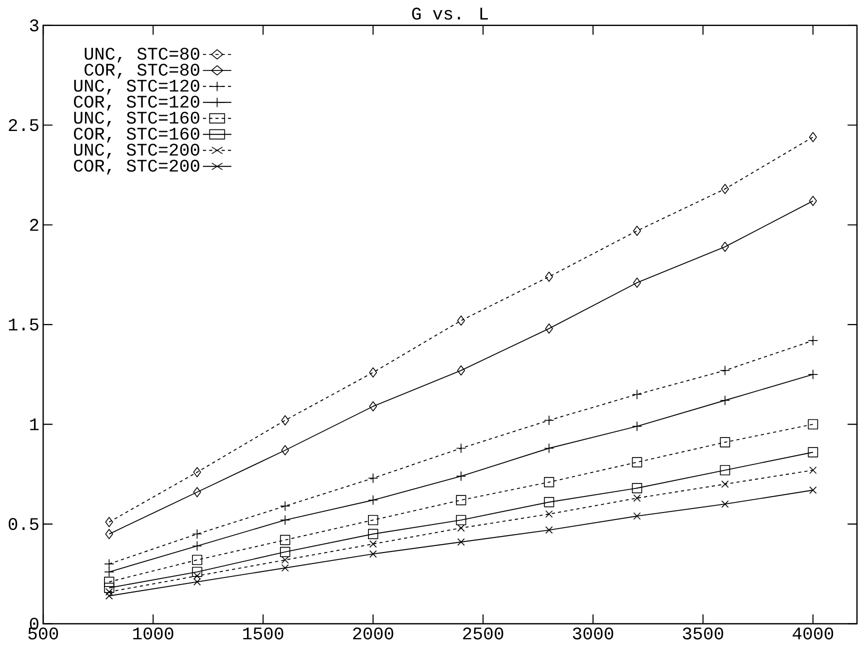 Image resolution: width=868 pixels, height=647 pixels. I want to click on x-tick-label: 2500, so click(483, 633).